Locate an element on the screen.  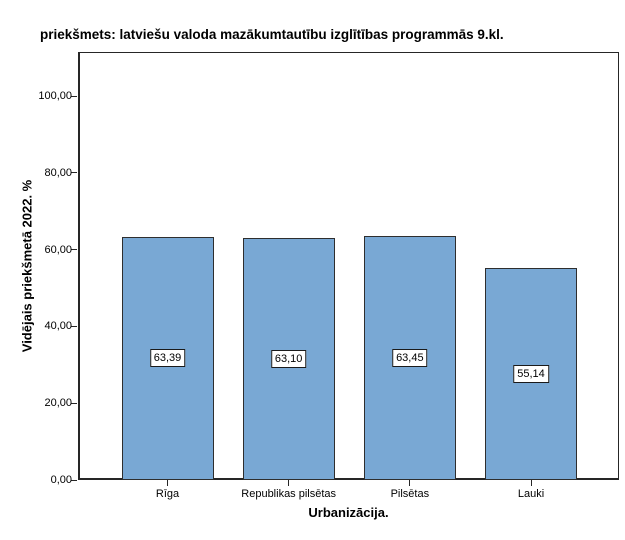
x-axis-title: Urbanizācija. is located at coordinates (348, 512).